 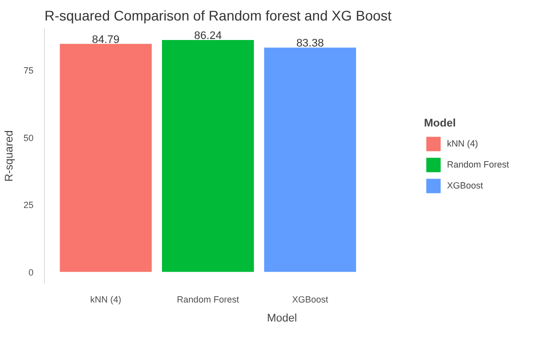 What do you see at coordinates (9, 156) in the screenshot?
I see `y-axis-title: R-squared` at bounding box center [9, 156].